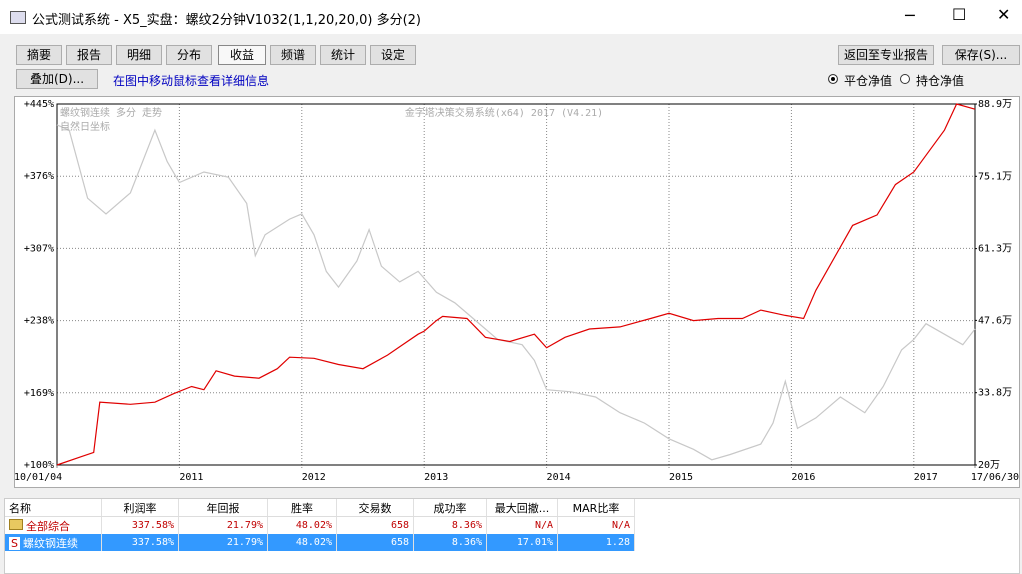 This screenshot has height=574, width=1022. I want to click on table-cell: 1.28, so click(596, 542).